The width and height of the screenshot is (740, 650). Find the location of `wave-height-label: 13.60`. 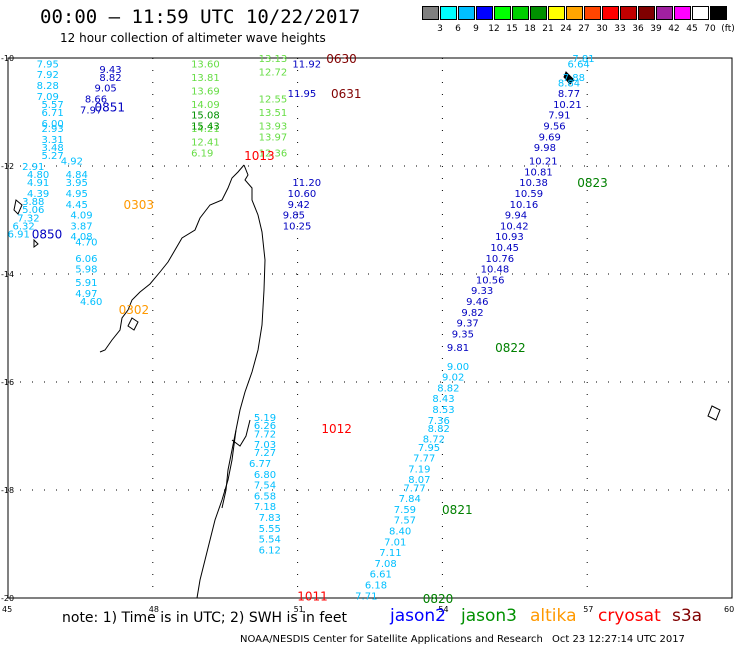

wave-height-label: 13.60 is located at coordinates (205, 64).